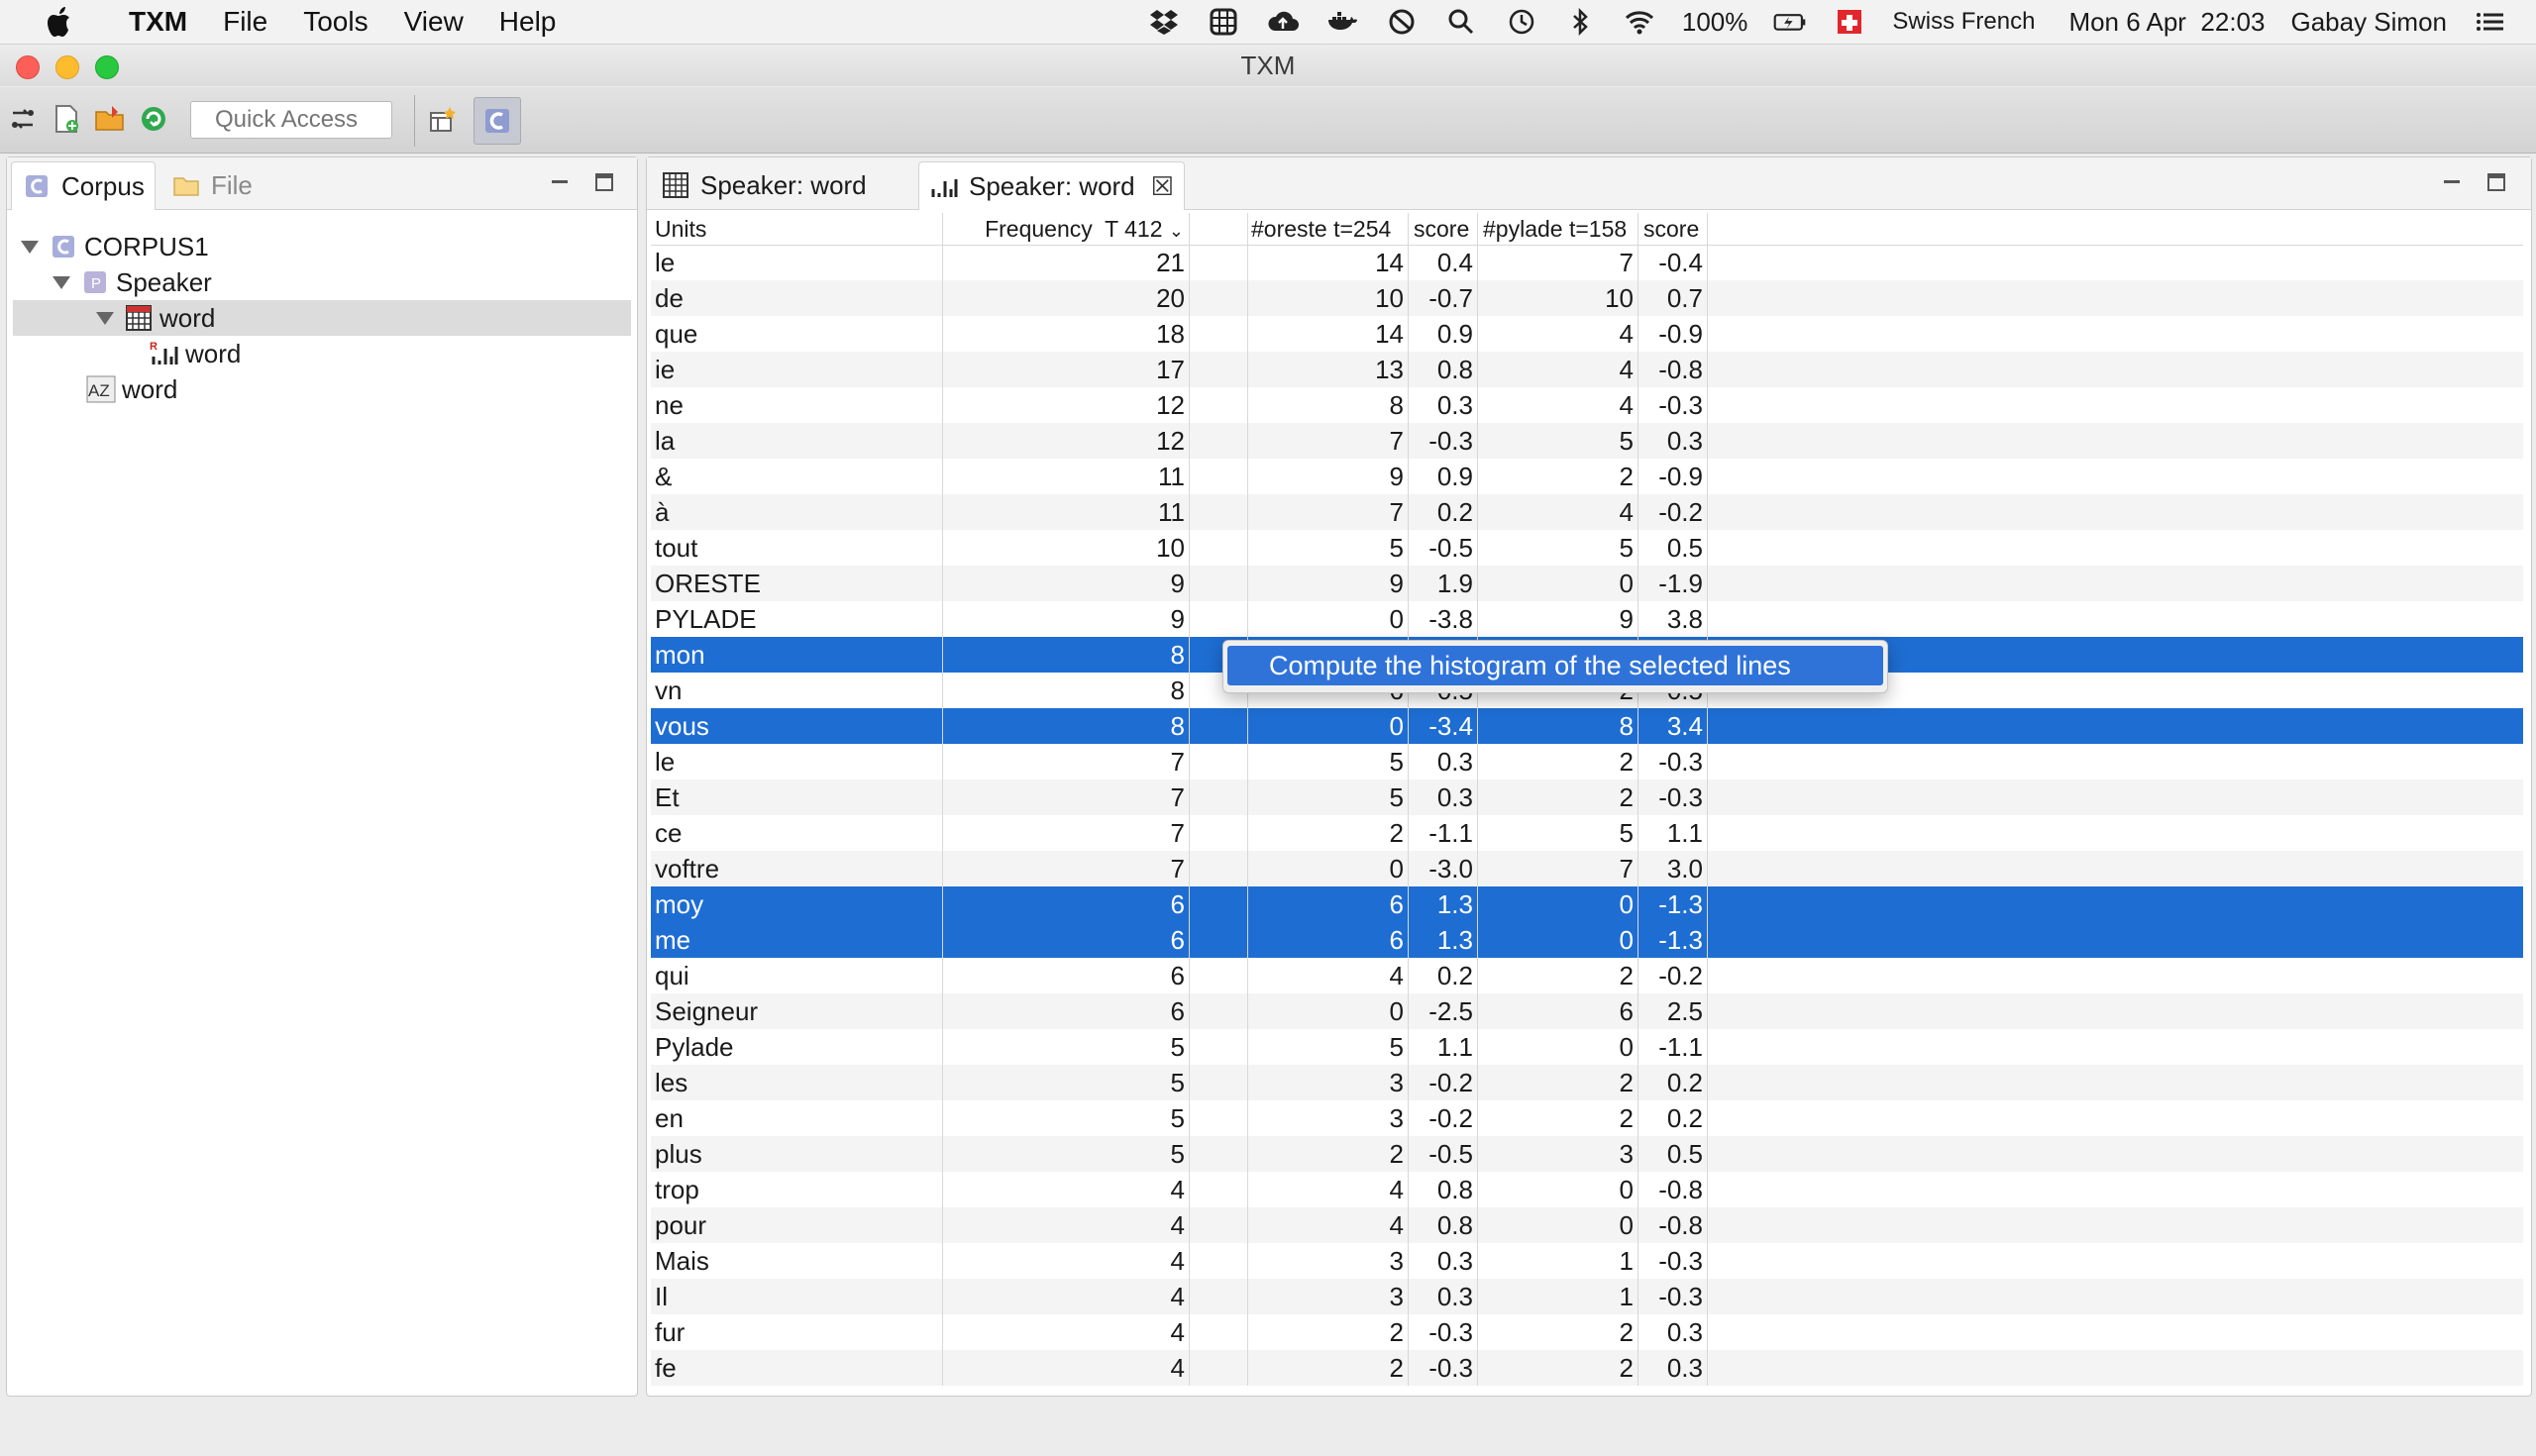 The image size is (2536, 1456). I want to click on minimize-editor-button, so click(2453, 182).